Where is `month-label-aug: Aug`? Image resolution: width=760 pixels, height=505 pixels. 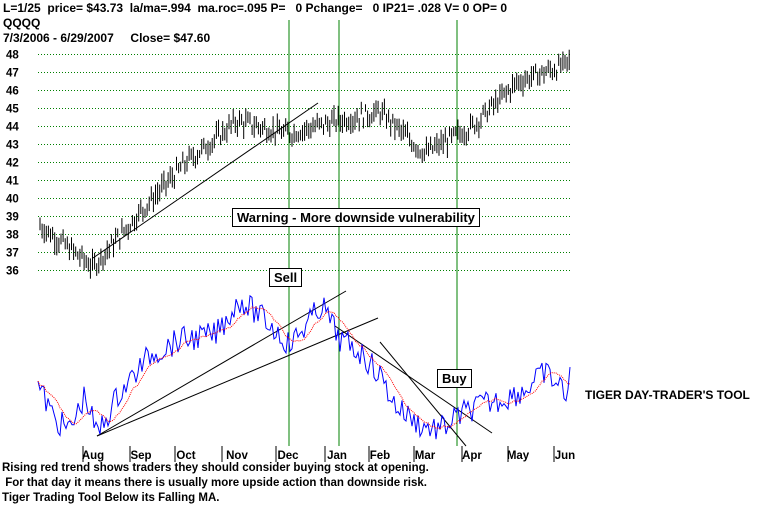 month-label-aug: Aug is located at coordinates (93, 456).